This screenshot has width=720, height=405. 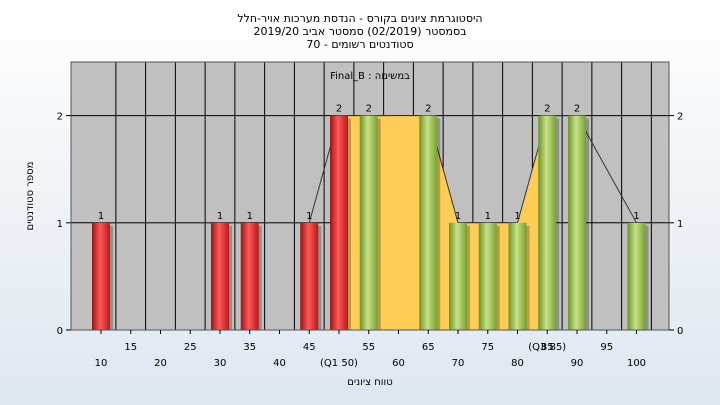 What do you see at coordinates (160, 363) in the screenshot?
I see `x-tick-label-lower: 20` at bounding box center [160, 363].